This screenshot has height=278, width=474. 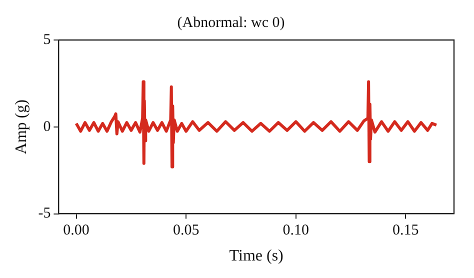 I want to click on chart-title: (Abnormal: wc 0), so click(x=231, y=22).